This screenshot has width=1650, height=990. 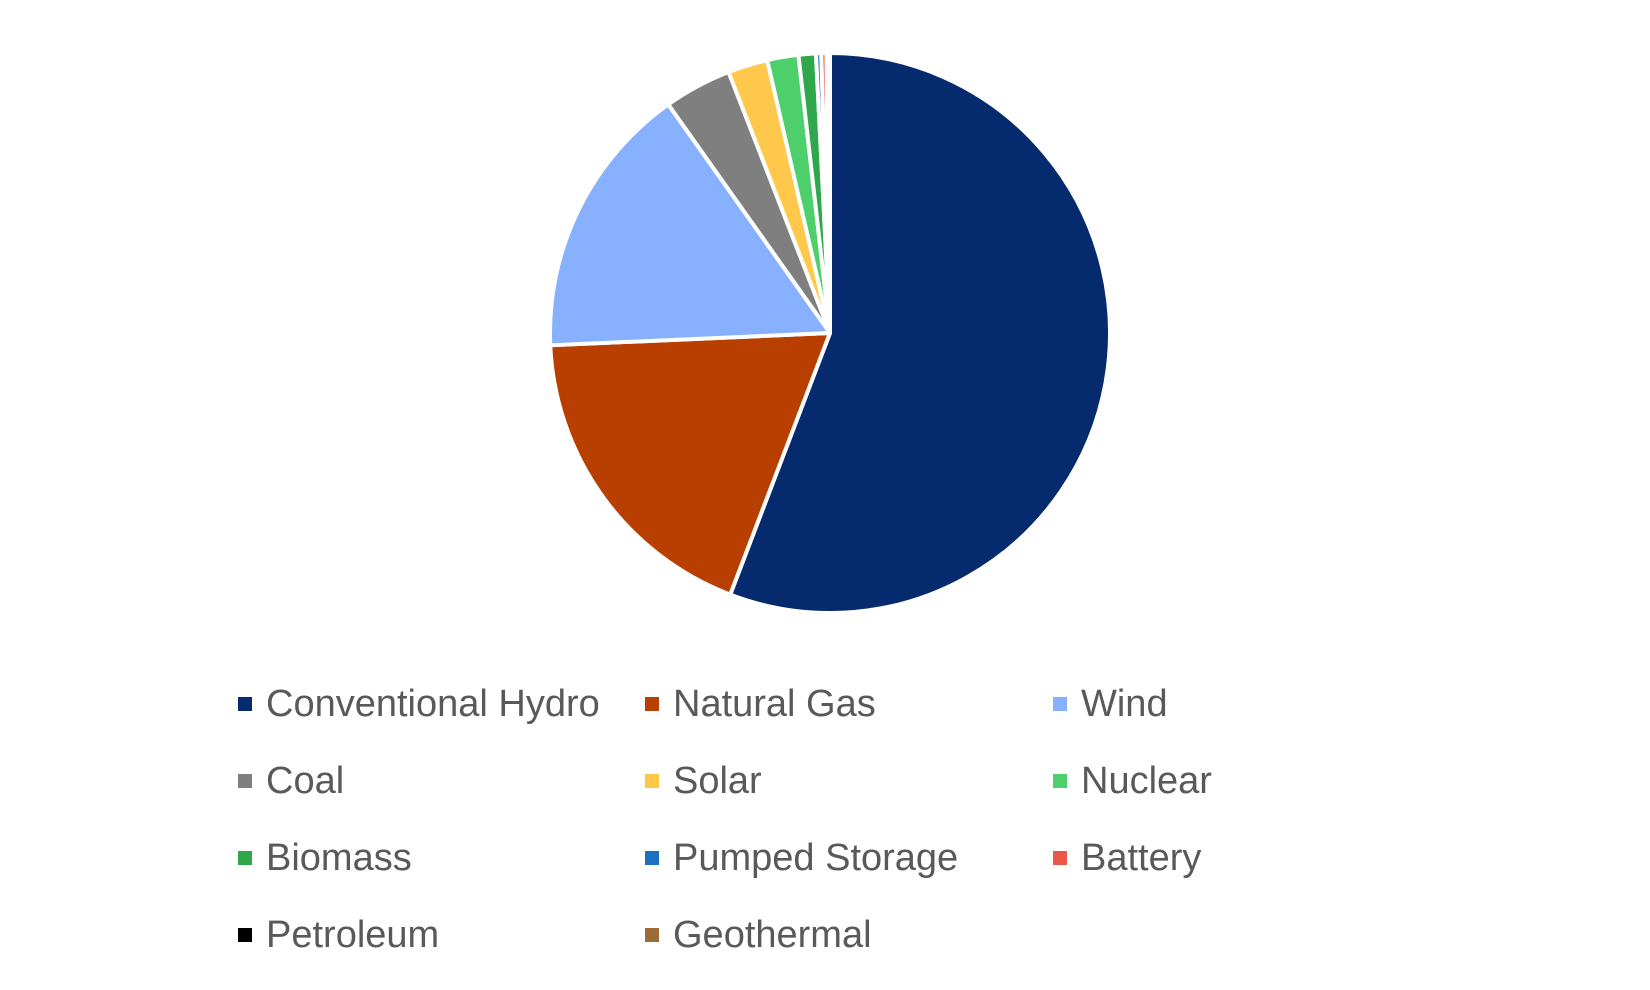 What do you see at coordinates (339, 858) in the screenshot?
I see `legend-label: Biomass` at bounding box center [339, 858].